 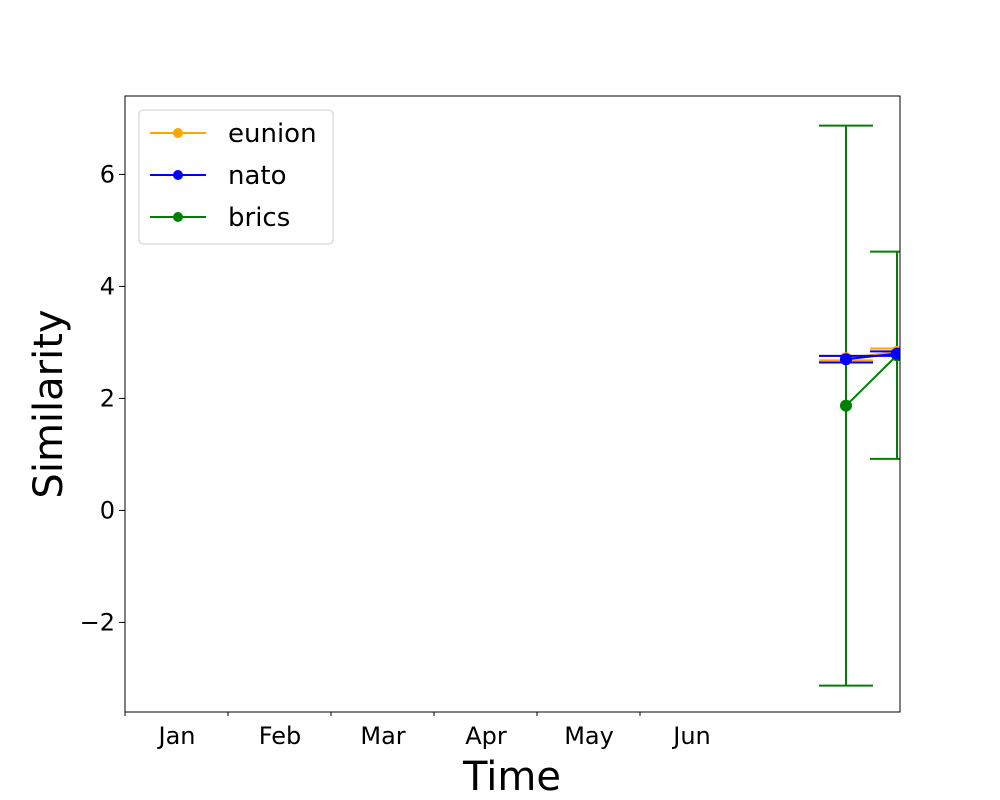 What do you see at coordinates (280, 736) in the screenshot?
I see `x-tick-label: Feb` at bounding box center [280, 736].